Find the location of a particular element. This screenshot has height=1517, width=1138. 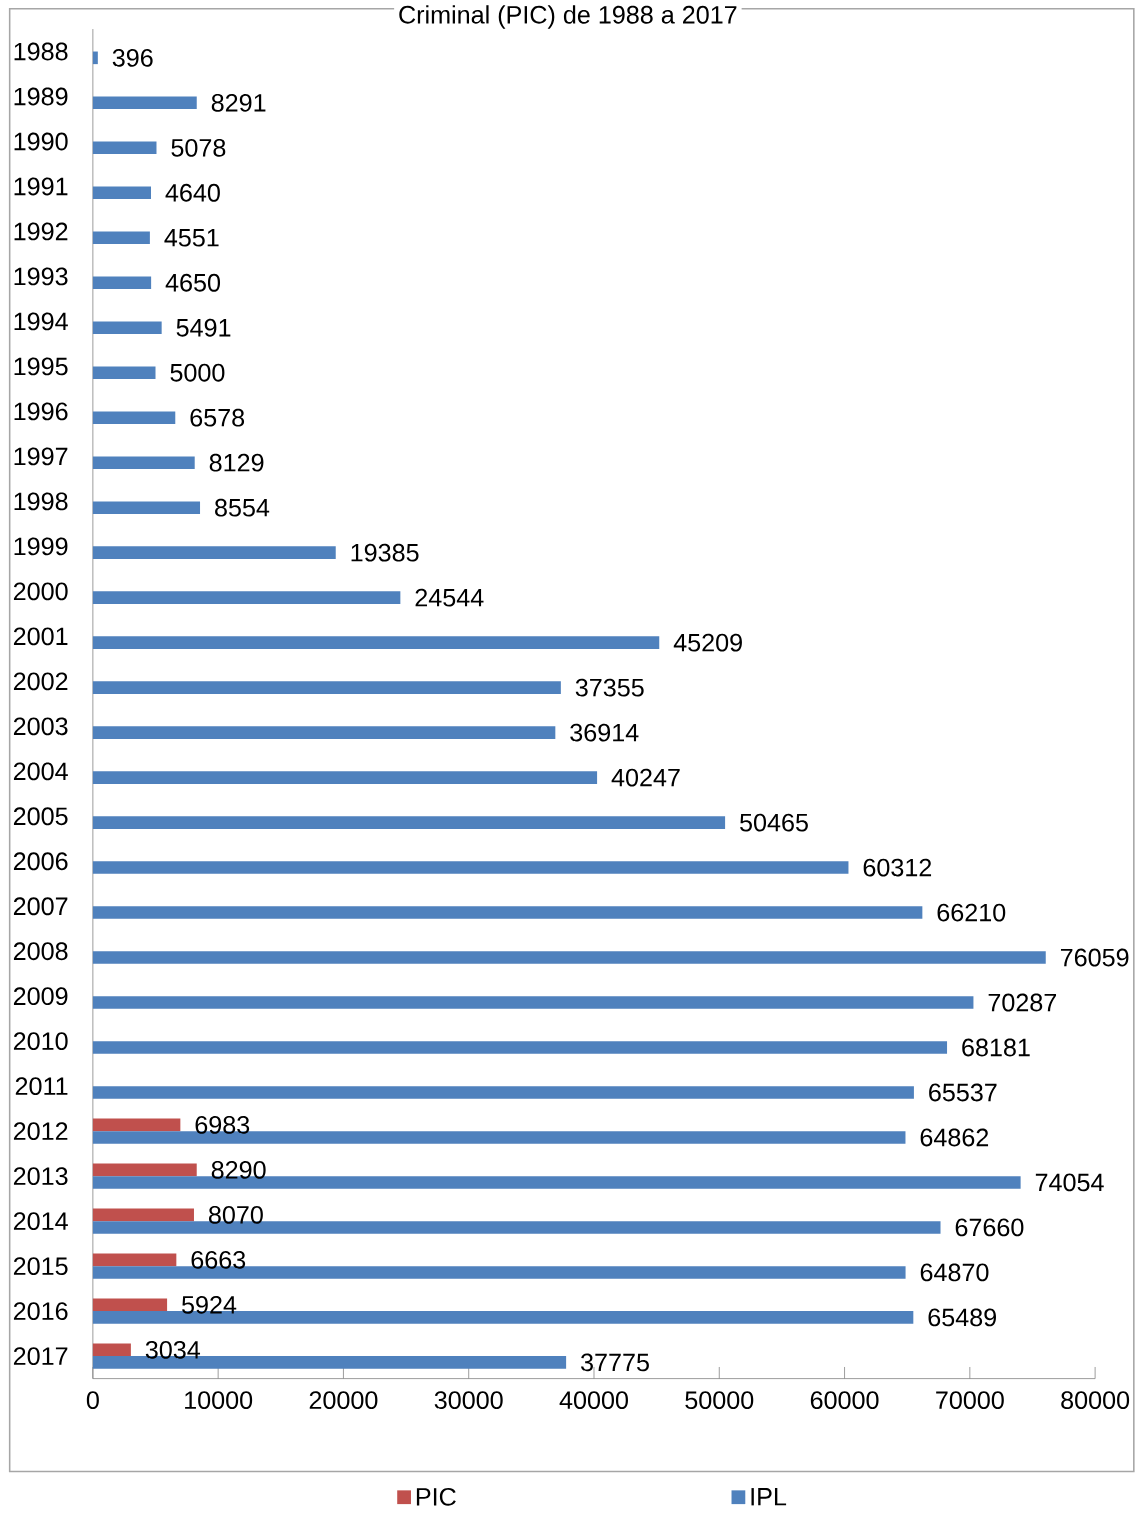

data-label: 6578 is located at coordinates (217, 417).